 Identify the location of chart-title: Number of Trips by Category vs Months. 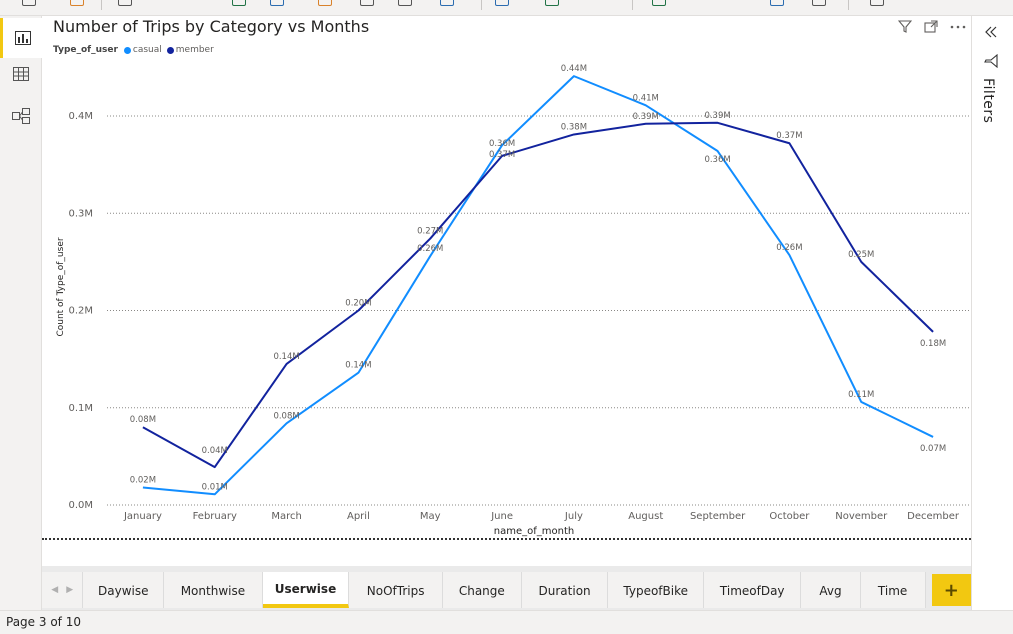
(211, 26).